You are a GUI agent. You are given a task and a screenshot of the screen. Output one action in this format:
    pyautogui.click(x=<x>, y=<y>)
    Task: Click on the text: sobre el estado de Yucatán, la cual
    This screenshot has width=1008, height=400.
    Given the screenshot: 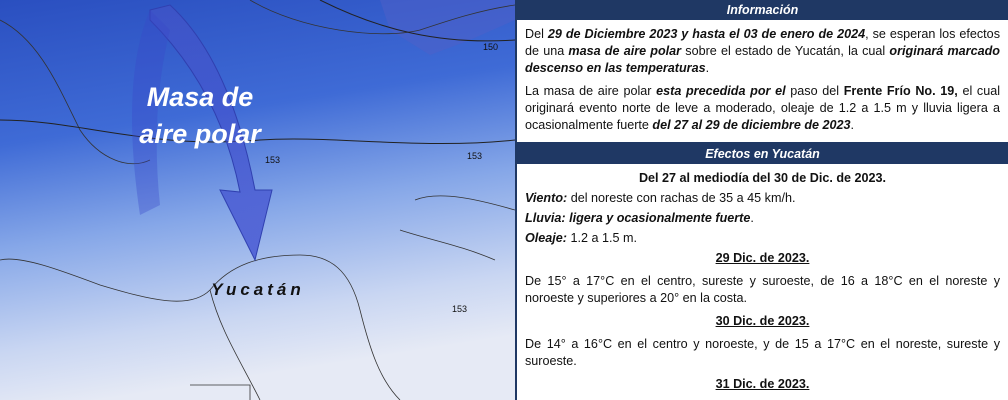 What is the action you would take?
    pyautogui.click(x=785, y=51)
    